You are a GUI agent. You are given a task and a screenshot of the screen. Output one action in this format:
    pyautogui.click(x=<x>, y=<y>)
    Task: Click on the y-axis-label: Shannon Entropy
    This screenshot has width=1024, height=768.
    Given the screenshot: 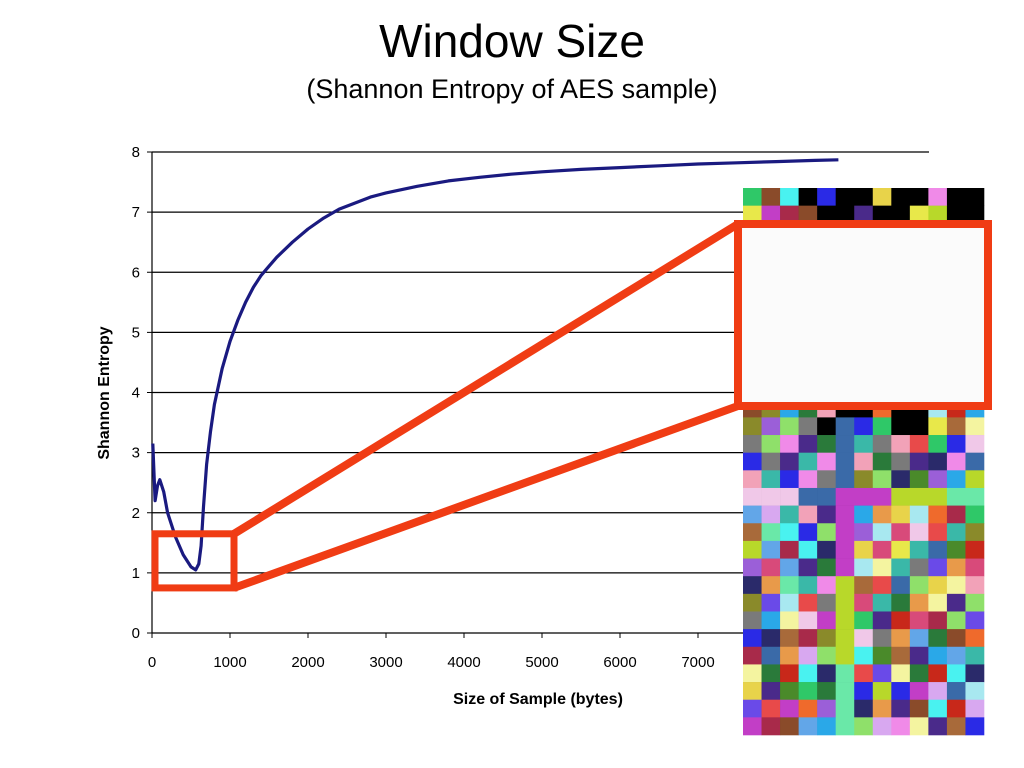 What is the action you would take?
    pyautogui.click(x=104, y=392)
    